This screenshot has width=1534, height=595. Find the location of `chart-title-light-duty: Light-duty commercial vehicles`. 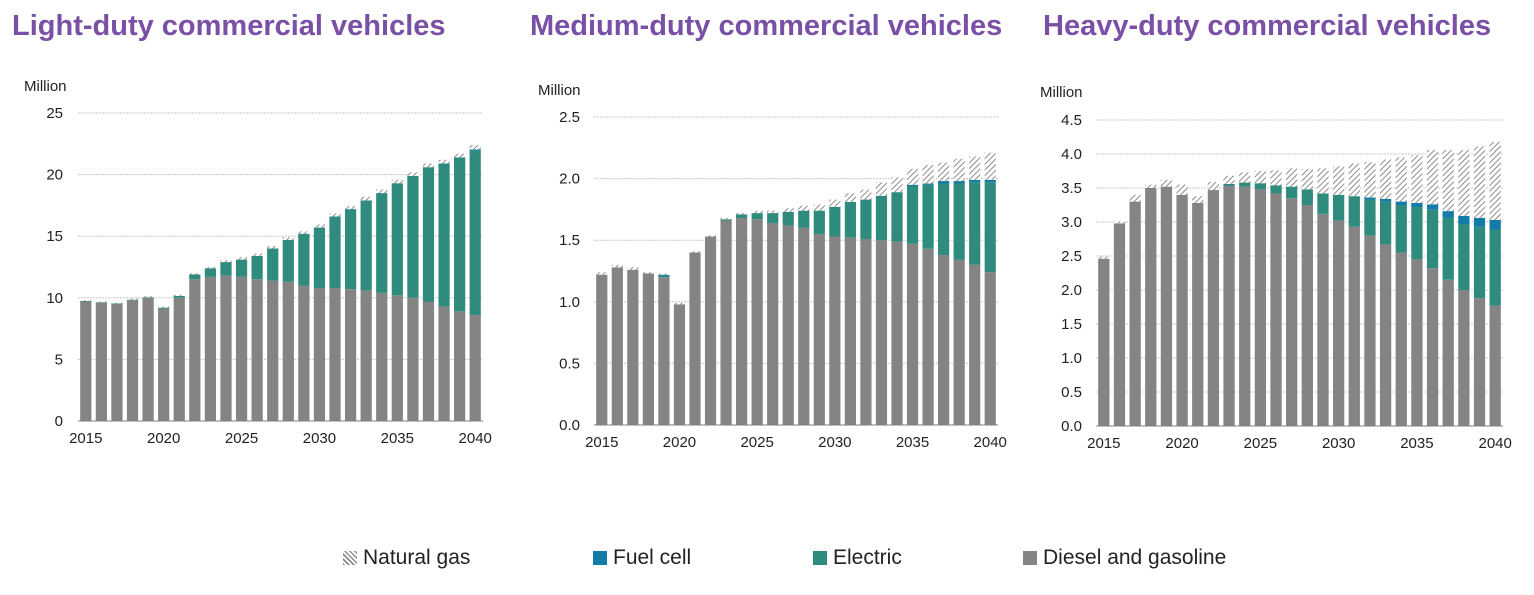

chart-title-light-duty: Light-duty commercial vehicles is located at coordinates (229, 26).